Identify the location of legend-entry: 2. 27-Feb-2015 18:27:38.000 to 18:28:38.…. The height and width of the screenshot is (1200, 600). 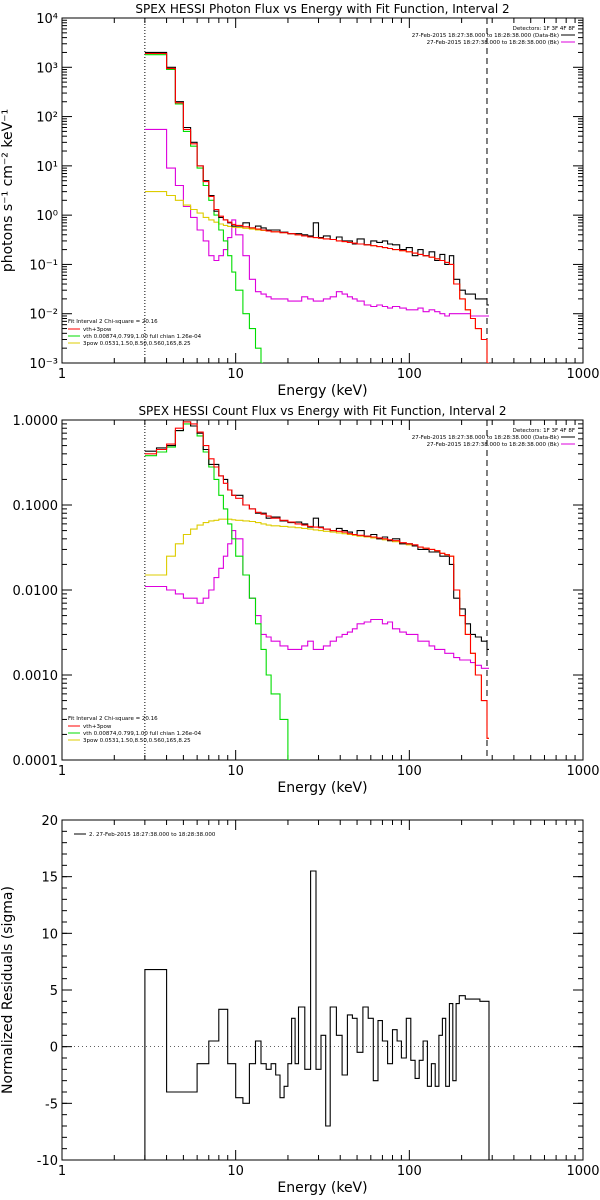
(152, 835).